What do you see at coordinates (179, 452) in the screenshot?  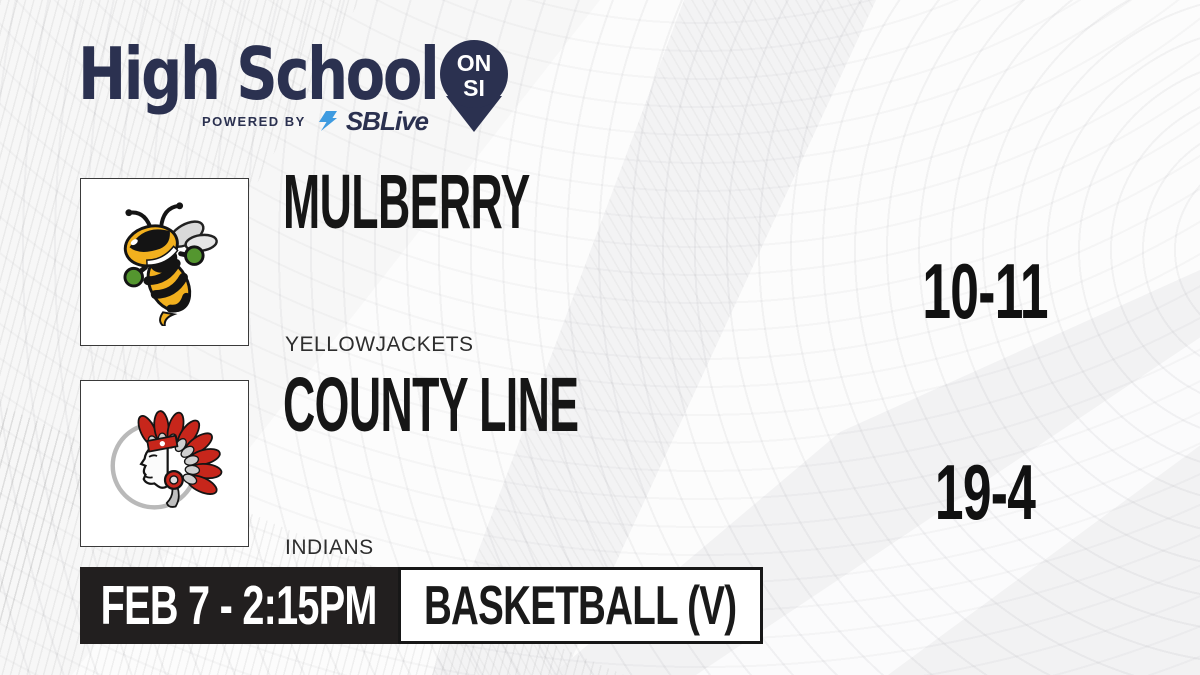 I see `feather-fan` at bounding box center [179, 452].